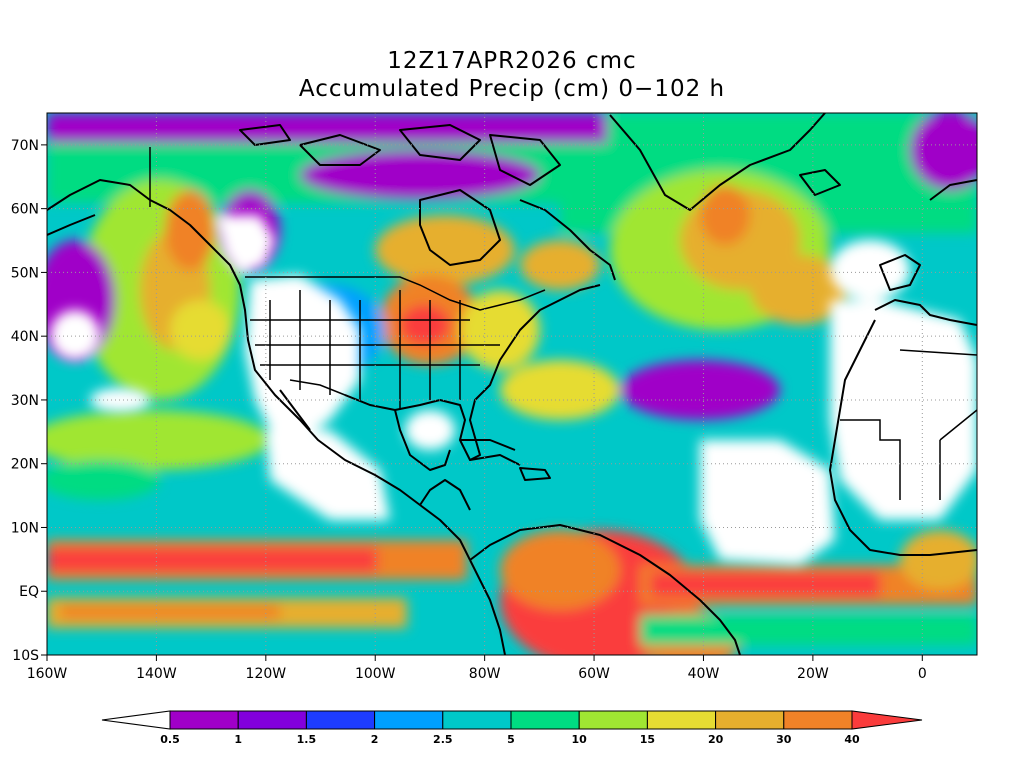 The width and height of the screenshot is (1024, 768). Describe the element at coordinates (716, 739) in the screenshot. I see `colorbar-label: 20` at that location.